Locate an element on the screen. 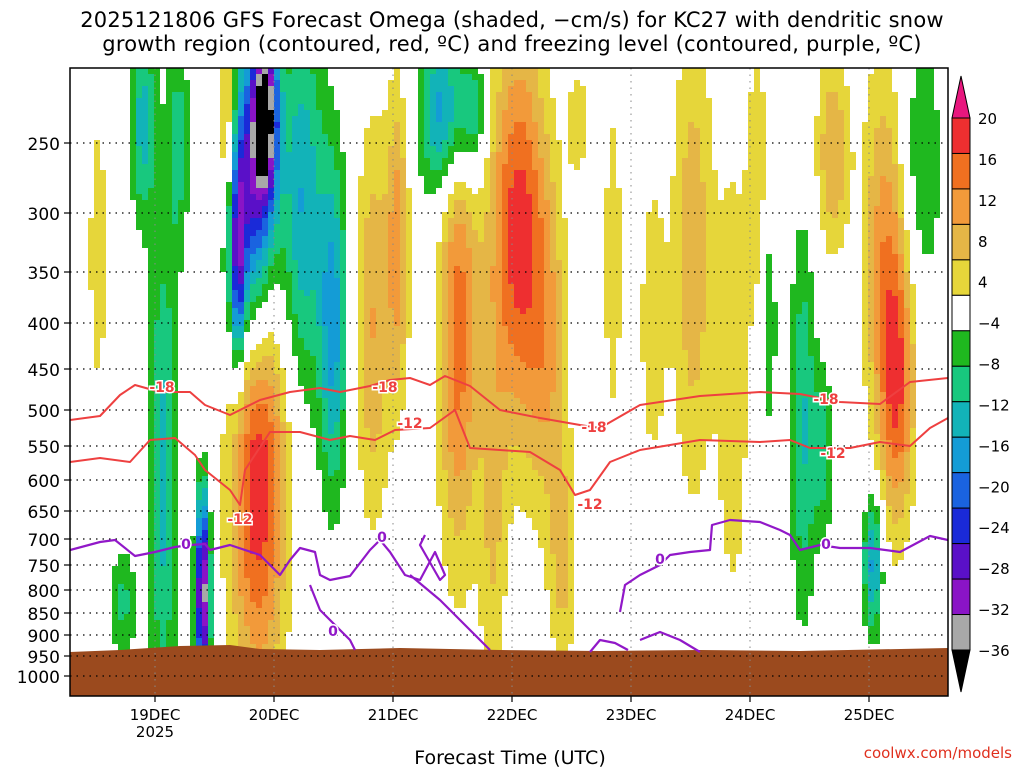 The height and width of the screenshot is (768, 1024). colorbar-label: −28 is located at coordinates (994, 569).